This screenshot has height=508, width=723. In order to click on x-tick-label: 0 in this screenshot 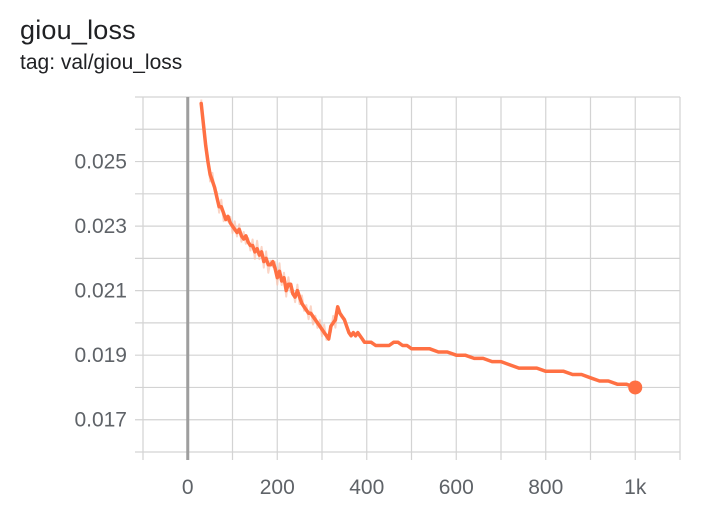, I will do `click(188, 487)`.